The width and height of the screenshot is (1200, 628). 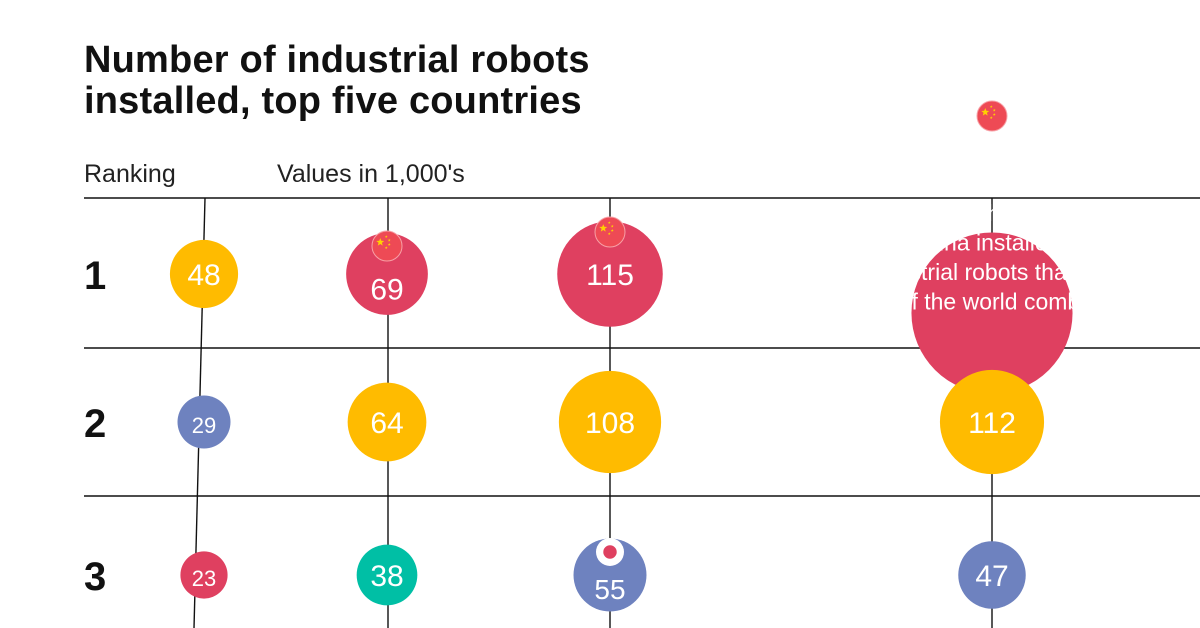 What do you see at coordinates (130, 174) in the screenshot?
I see `ranking-header: Ranking` at bounding box center [130, 174].